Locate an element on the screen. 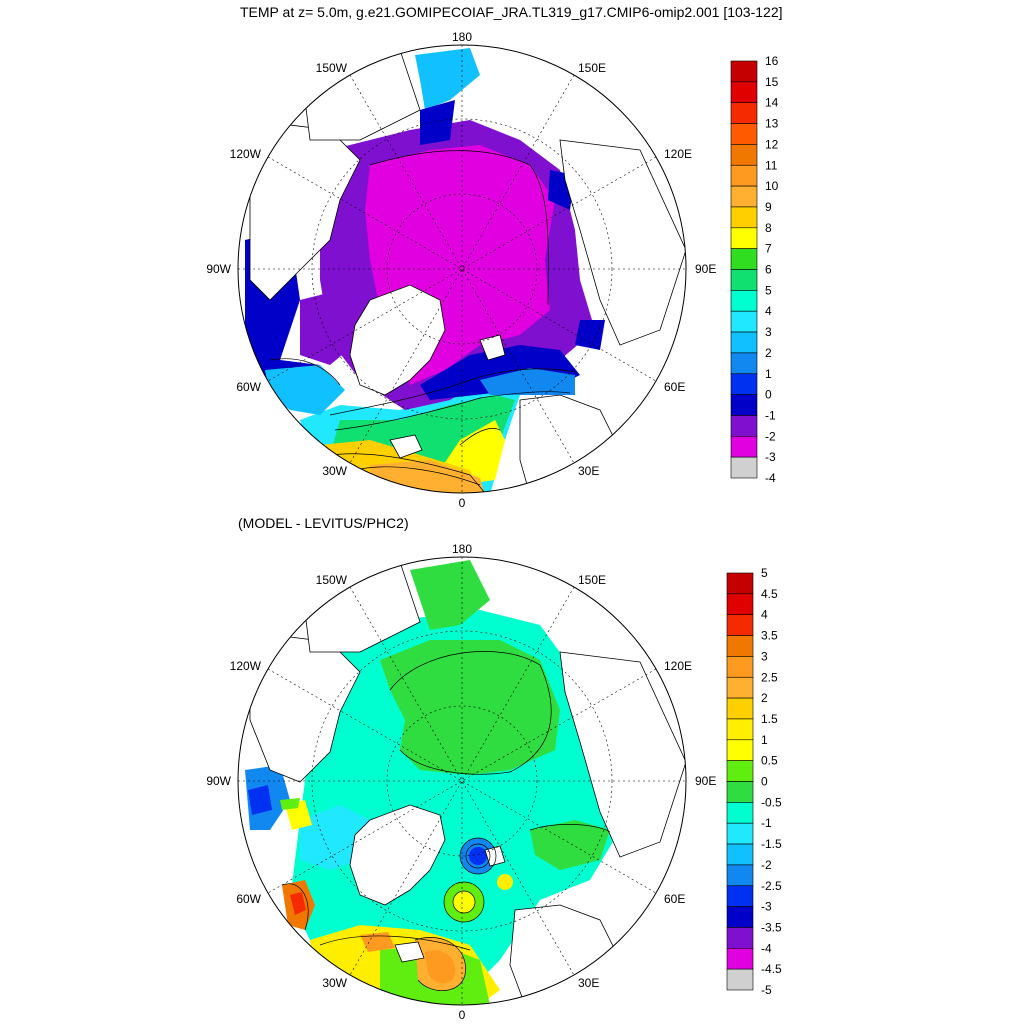 The width and height of the screenshot is (1024, 1024). colorbar-label: 11 is located at coordinates (771, 165).